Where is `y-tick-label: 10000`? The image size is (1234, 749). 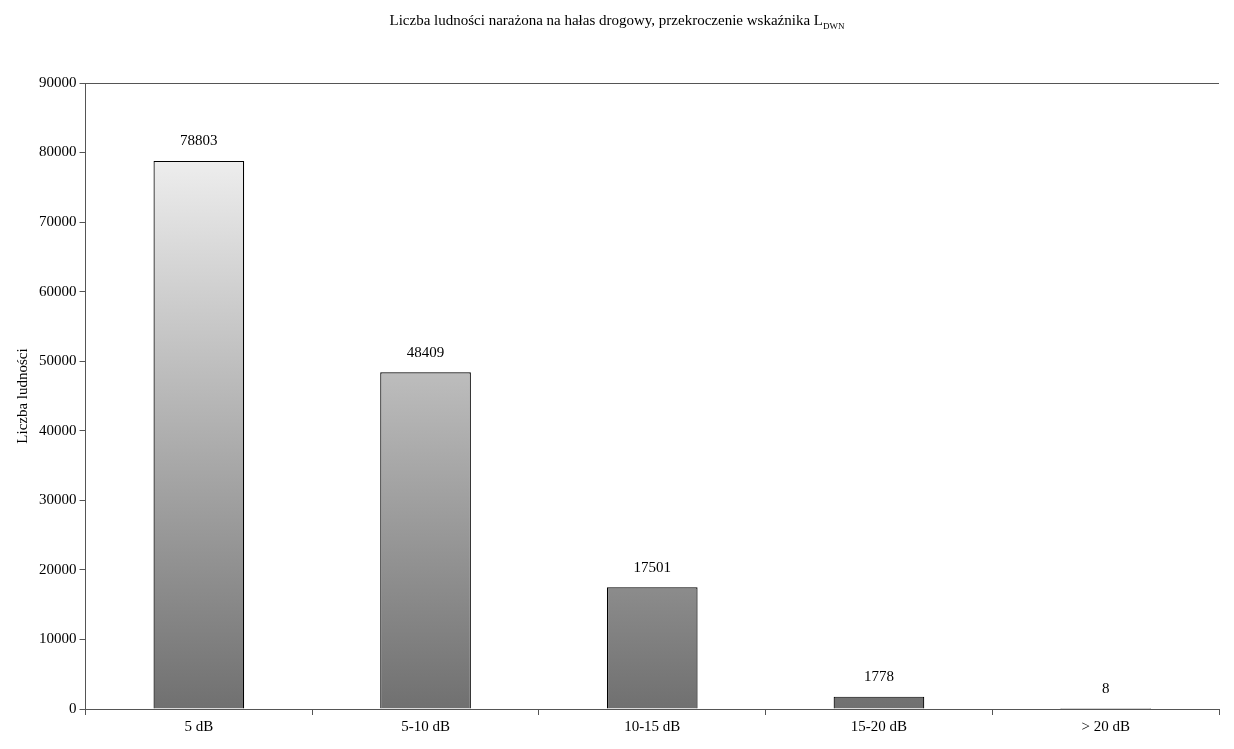 y-tick-label: 10000 is located at coordinates (58, 638).